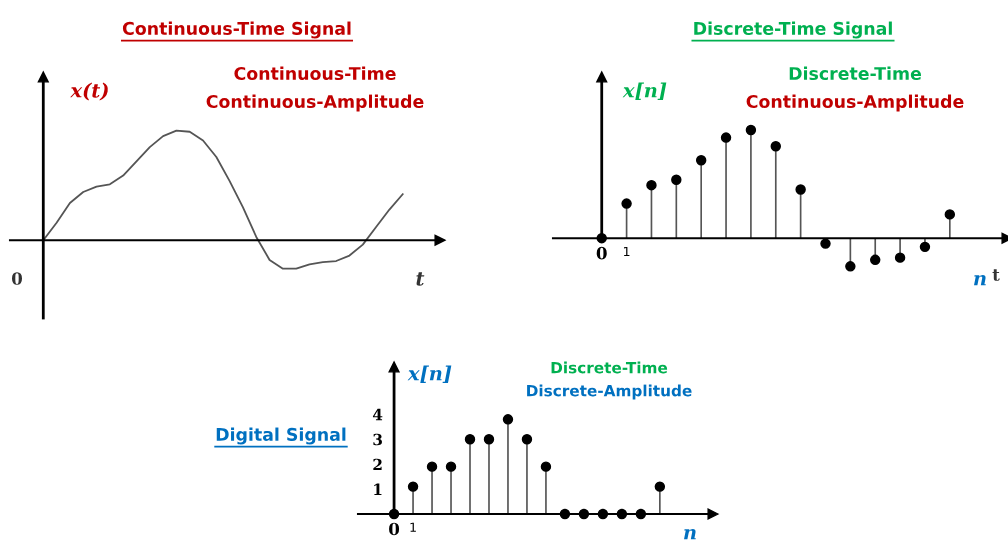  I want to click on chart-title: Discrete-Time Signal, so click(793, 30).